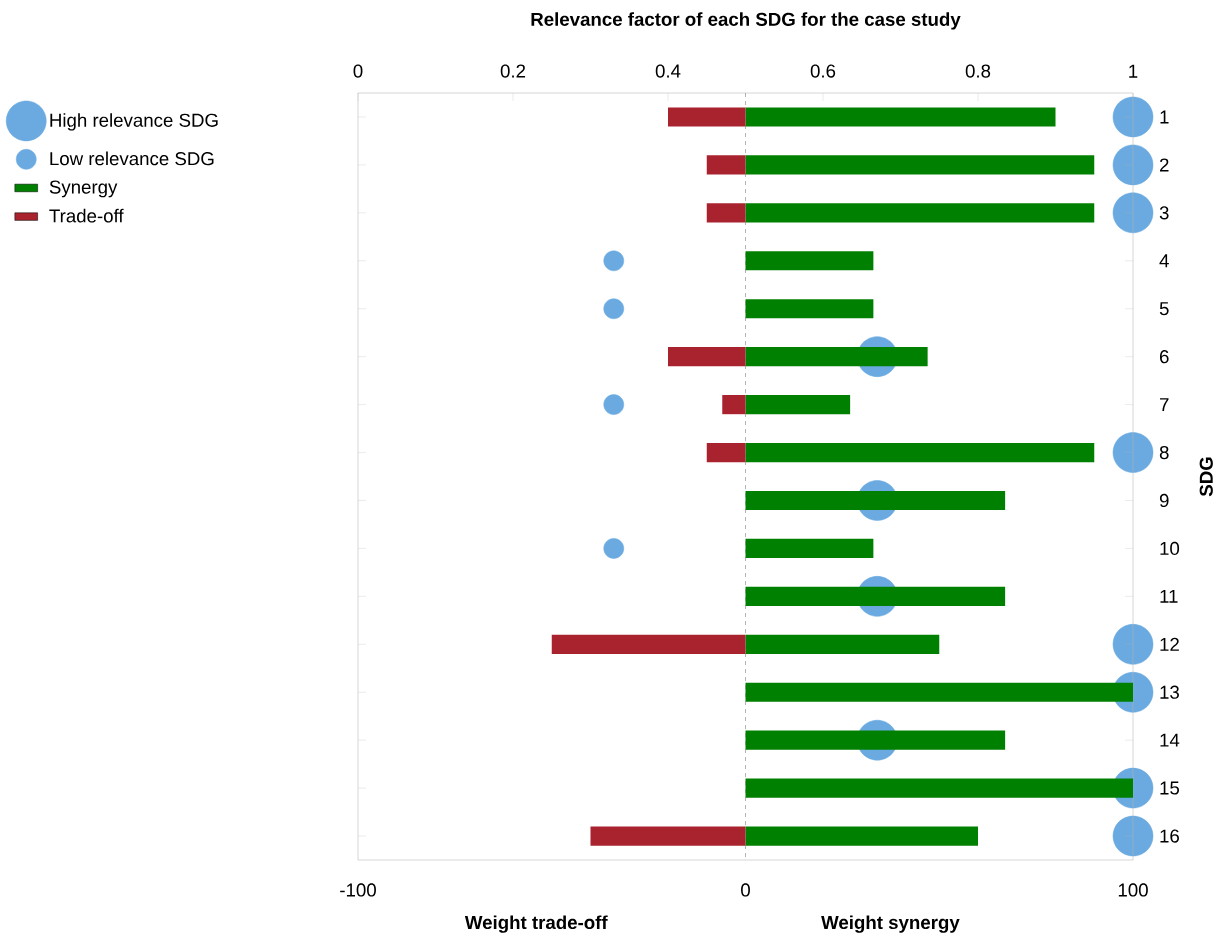  What do you see at coordinates (1170, 548) in the screenshot?
I see `y-tick-label: 10` at bounding box center [1170, 548].